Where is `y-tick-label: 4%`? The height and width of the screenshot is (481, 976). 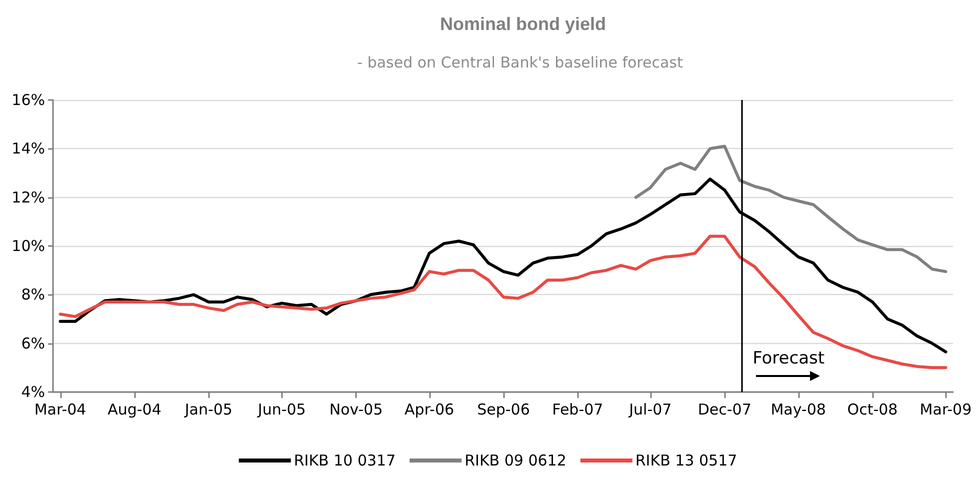 y-tick-label: 4% is located at coordinates (33, 392).